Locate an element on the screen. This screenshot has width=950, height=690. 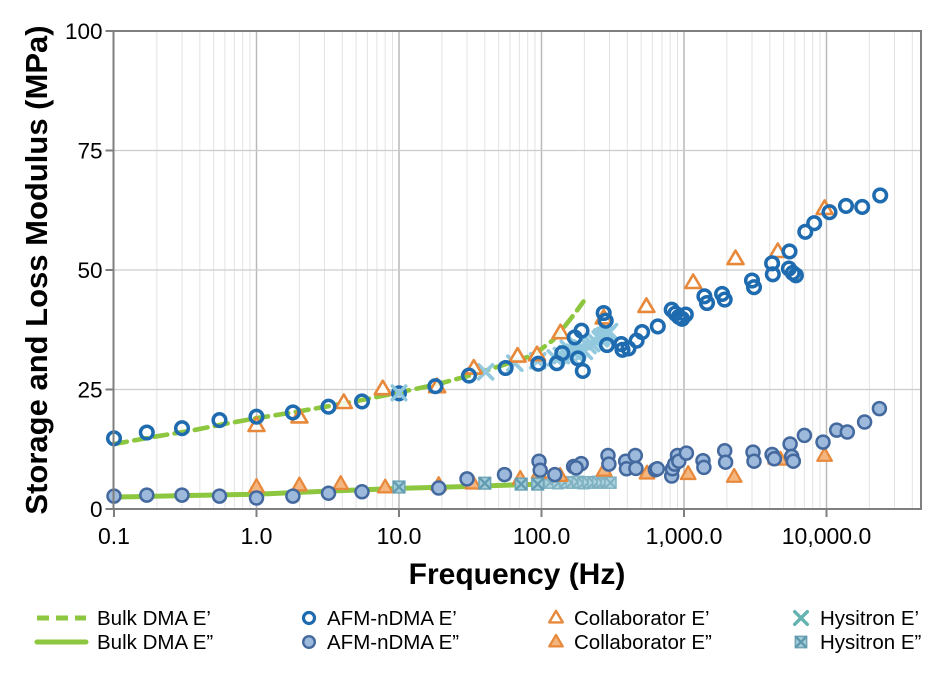
svg-text: AFM-nDMA E” is located at coordinates (393, 642).